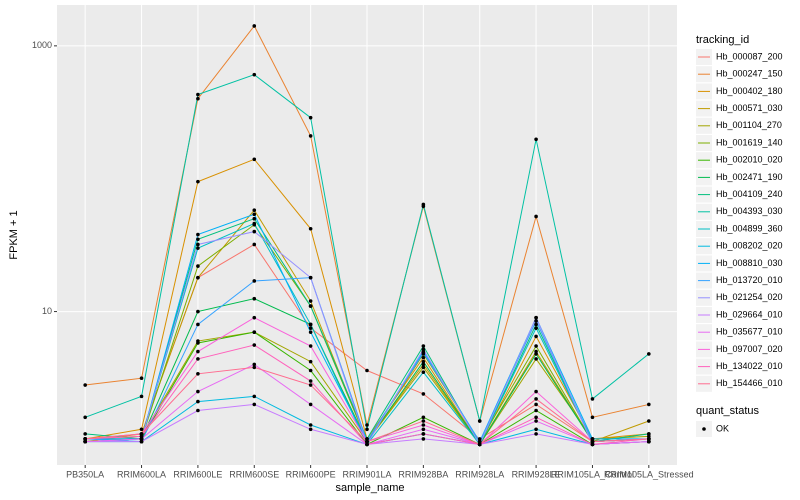  Describe the element at coordinates (749, 56) in the screenshot. I see `legend-label: Hb_000087_200` at that location.